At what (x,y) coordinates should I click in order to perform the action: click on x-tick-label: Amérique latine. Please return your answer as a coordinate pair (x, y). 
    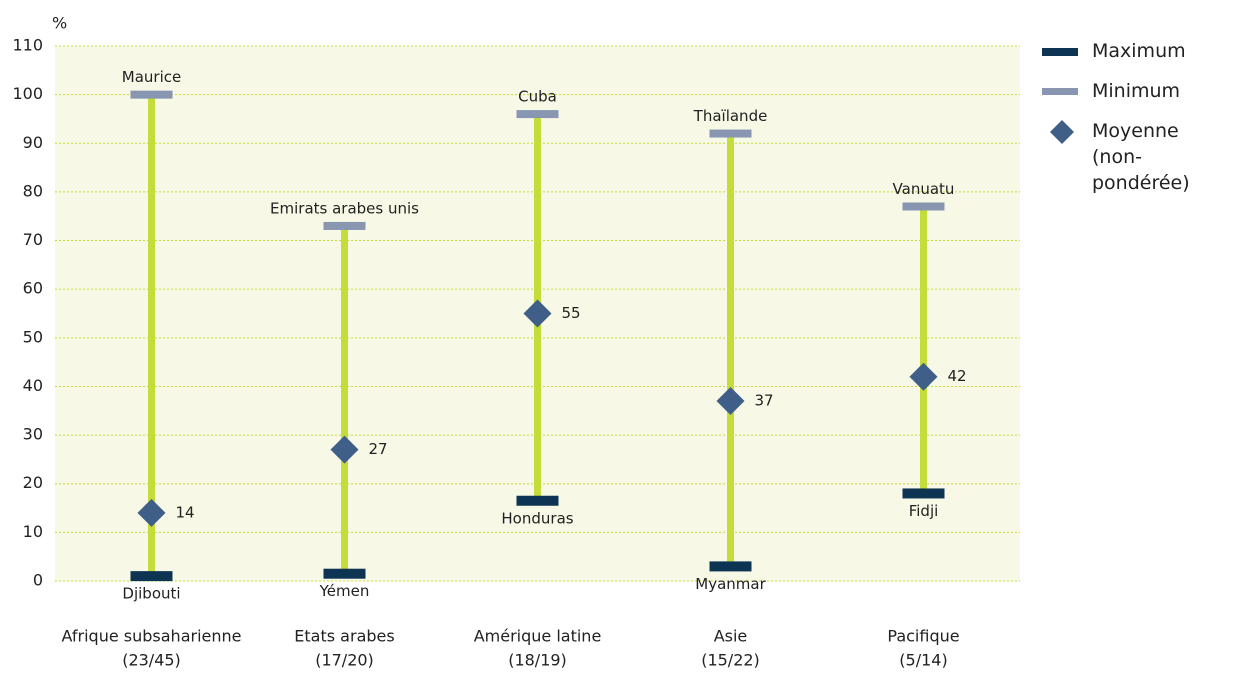
    Looking at the image, I should click on (538, 636).